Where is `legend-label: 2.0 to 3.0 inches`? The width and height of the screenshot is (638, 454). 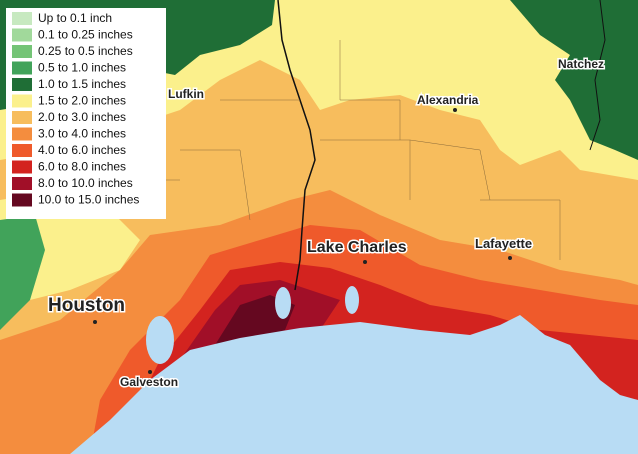 legend-label: 2.0 to 3.0 inches is located at coordinates (82, 117).